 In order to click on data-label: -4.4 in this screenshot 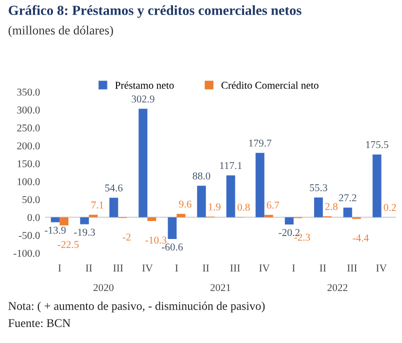, I will do `click(360, 238)`.